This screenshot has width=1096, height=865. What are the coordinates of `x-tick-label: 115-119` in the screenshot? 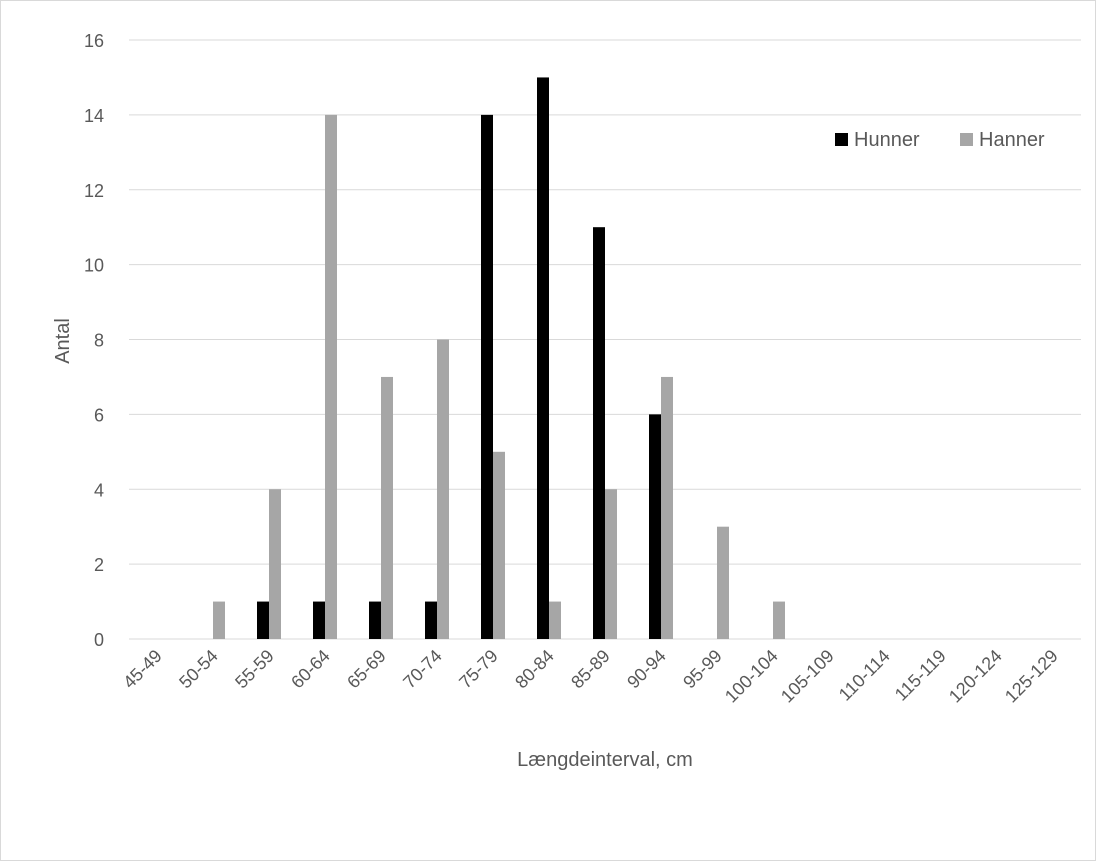 It's located at (920, 675).